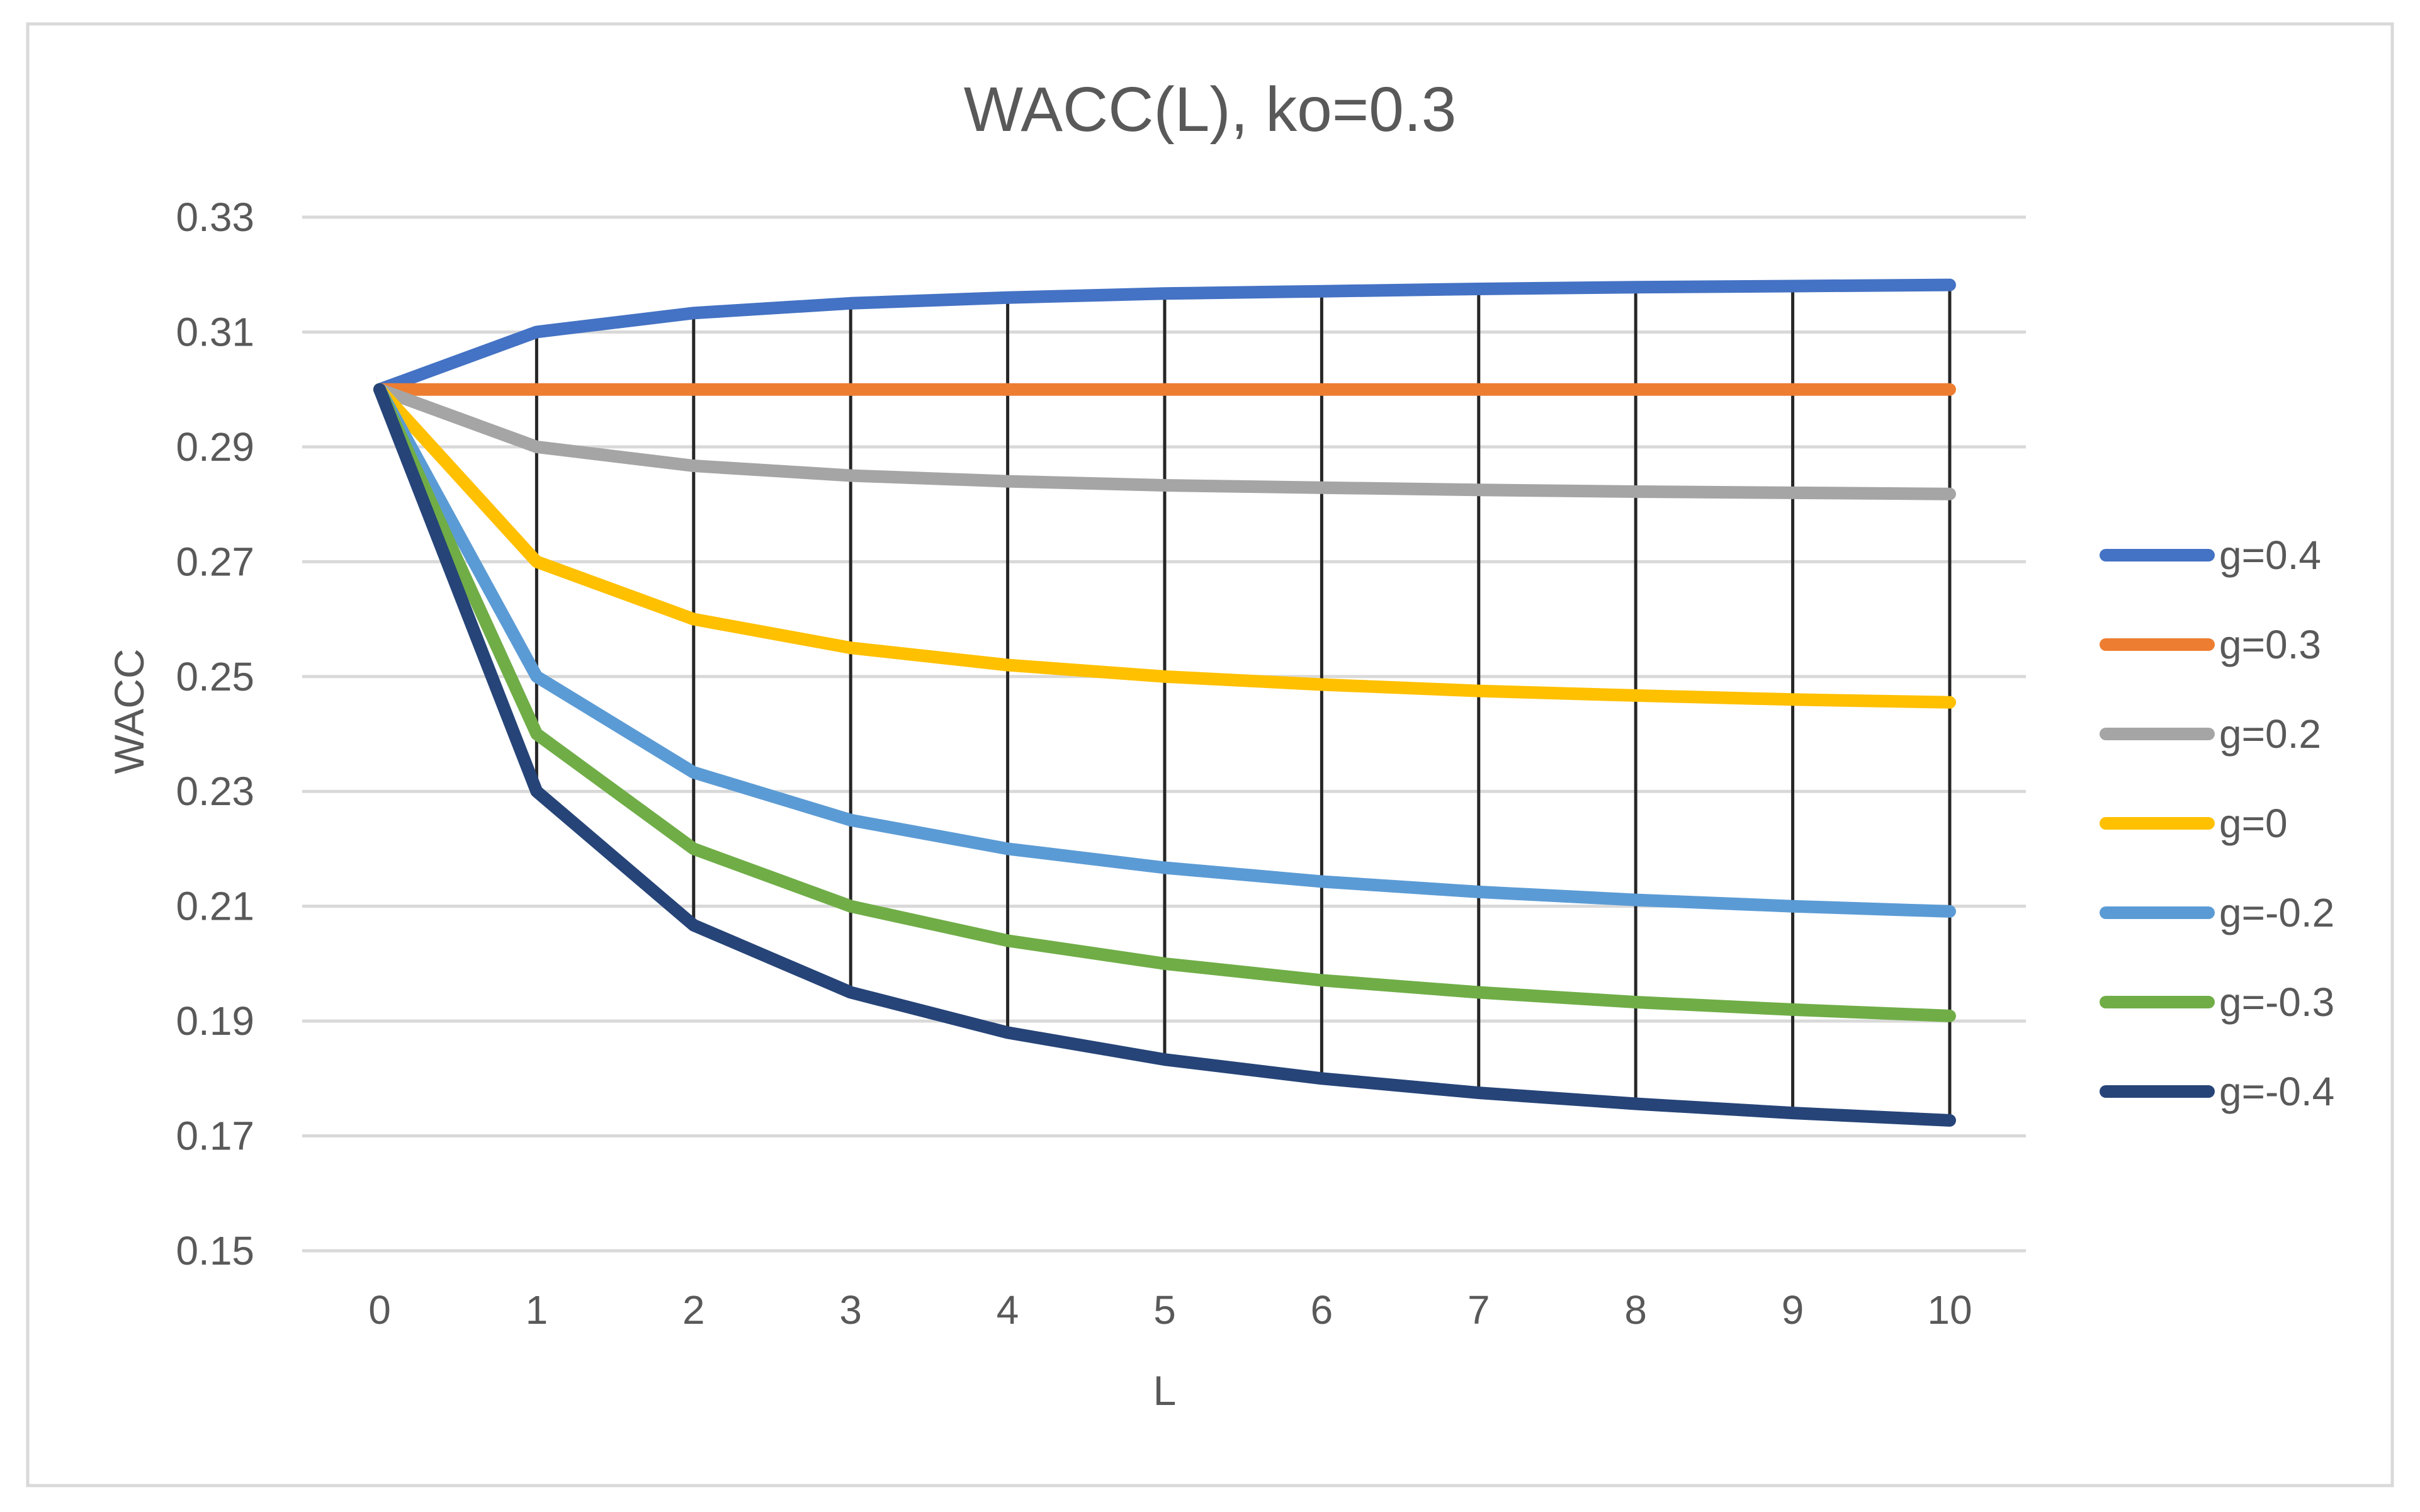 Image resolution: width=2420 pixels, height=1512 pixels. What do you see at coordinates (2253, 823) in the screenshot?
I see `legend-label: g=0` at bounding box center [2253, 823].